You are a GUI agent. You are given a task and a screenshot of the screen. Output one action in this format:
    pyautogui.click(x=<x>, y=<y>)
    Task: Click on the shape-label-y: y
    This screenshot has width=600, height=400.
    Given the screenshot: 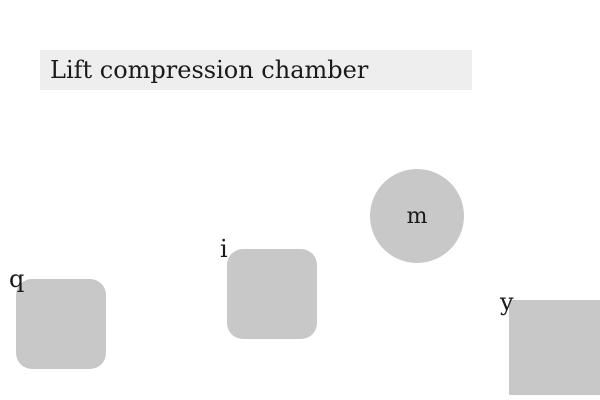 What is the action you would take?
    pyautogui.click(x=507, y=302)
    